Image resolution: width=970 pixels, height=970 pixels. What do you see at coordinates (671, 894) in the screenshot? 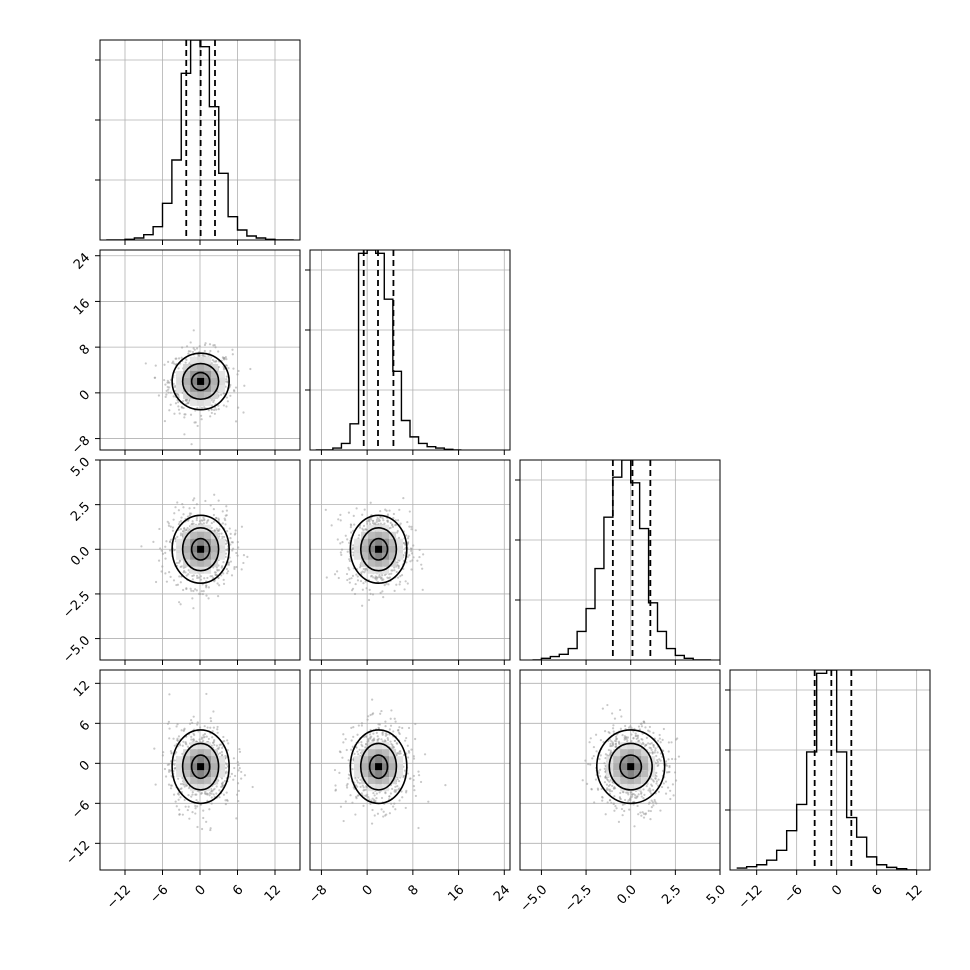
I see `x-tick-label: 2.5` at bounding box center [671, 894].